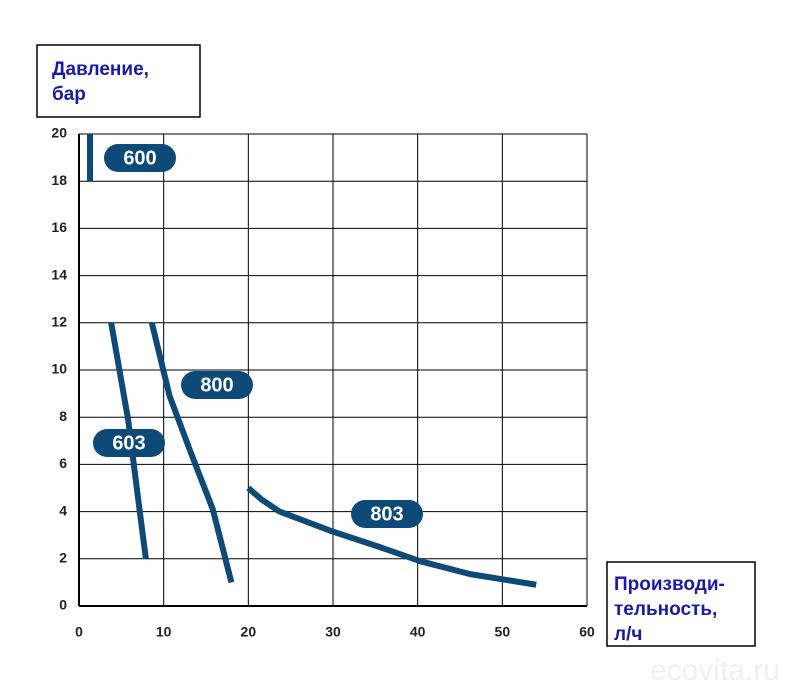 The image size is (800, 700). Describe the element at coordinates (59, 369) in the screenshot. I see `y-tick-label: 10` at that location.